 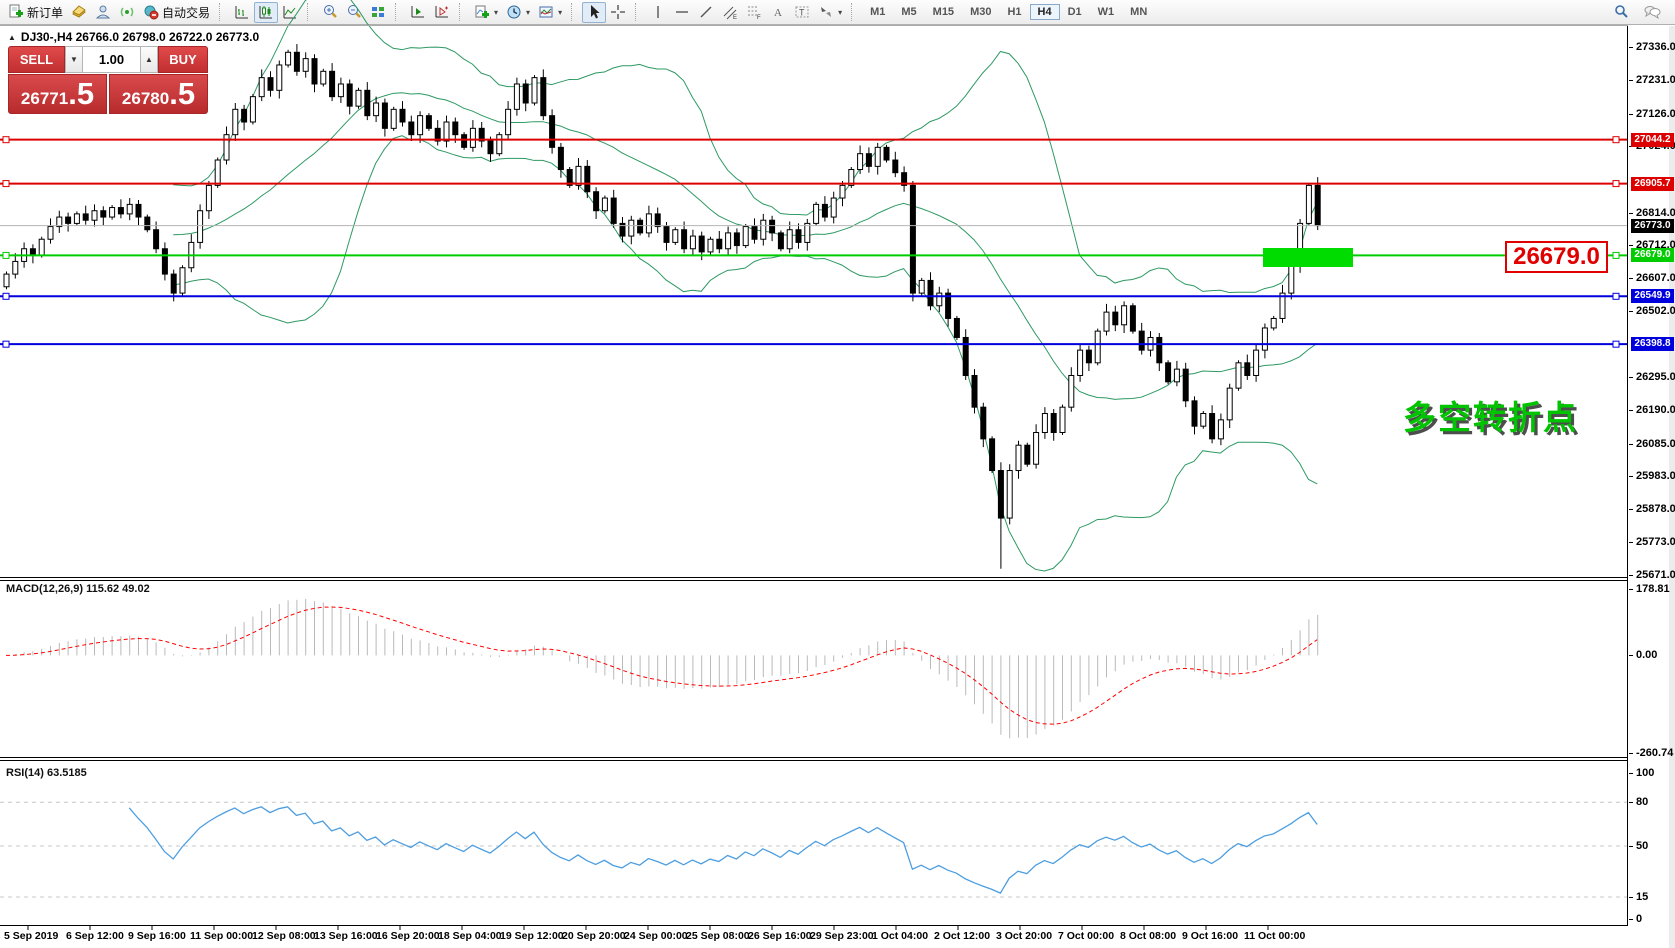 I want to click on channel-tool-button: E, so click(x=730, y=12).